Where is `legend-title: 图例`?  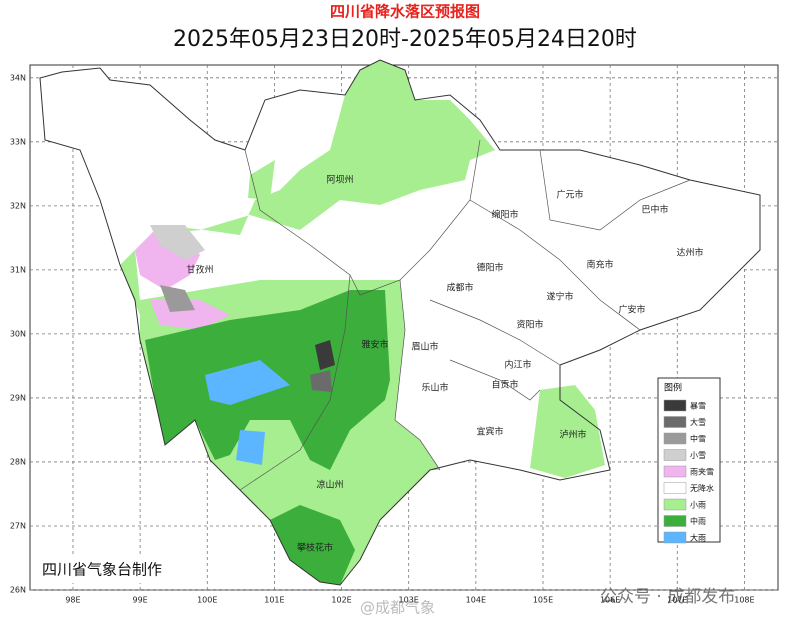 legend-title: 图例 is located at coordinates (673, 388).